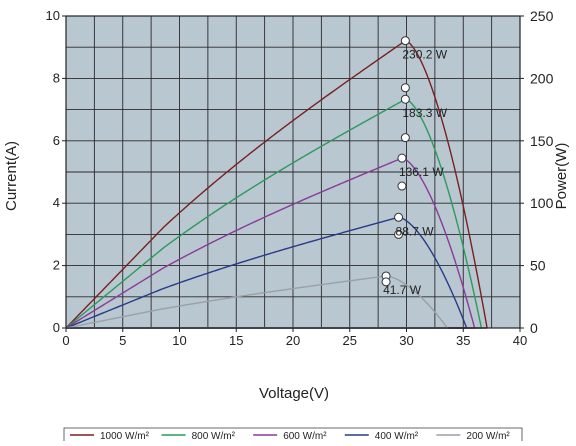 Image resolution: width=576 pixels, height=446 pixels. I want to click on y-tick-label-right: 0, so click(534, 328).